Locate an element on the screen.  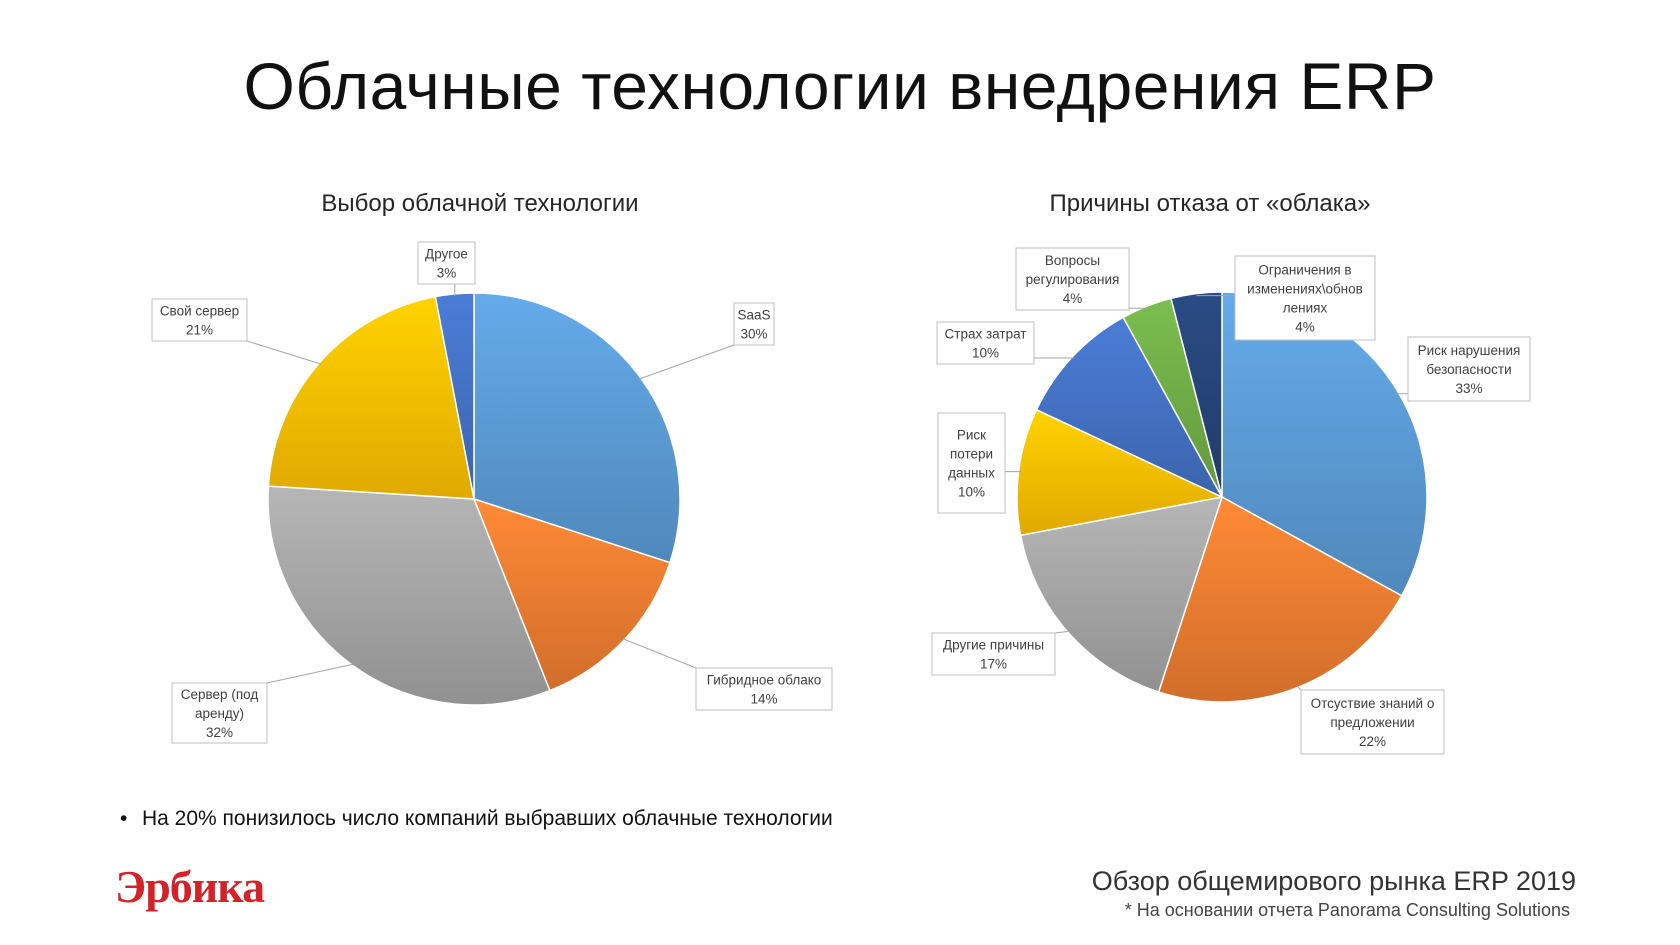
pie2-category-label-3: Другие причины is located at coordinates (993, 645).